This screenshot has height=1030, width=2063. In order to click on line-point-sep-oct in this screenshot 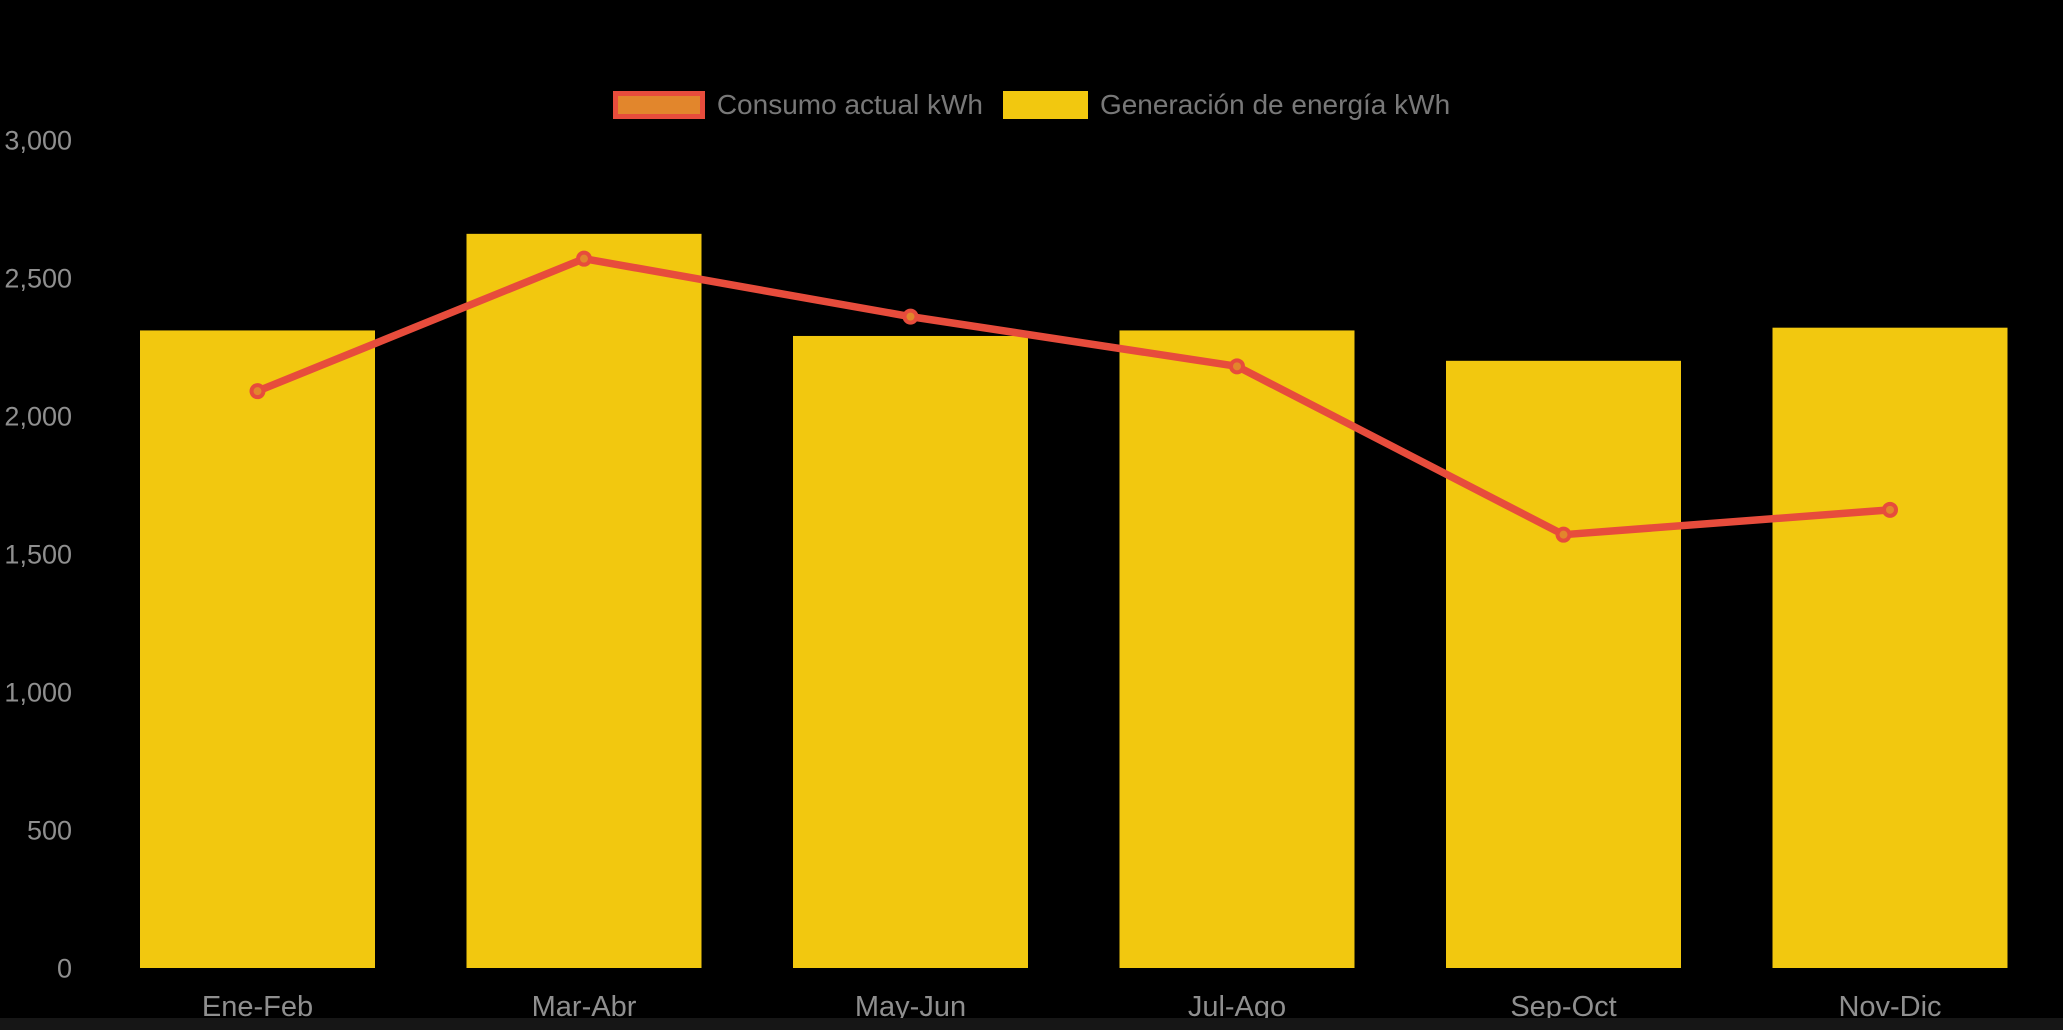, I will do `click(1563, 534)`.